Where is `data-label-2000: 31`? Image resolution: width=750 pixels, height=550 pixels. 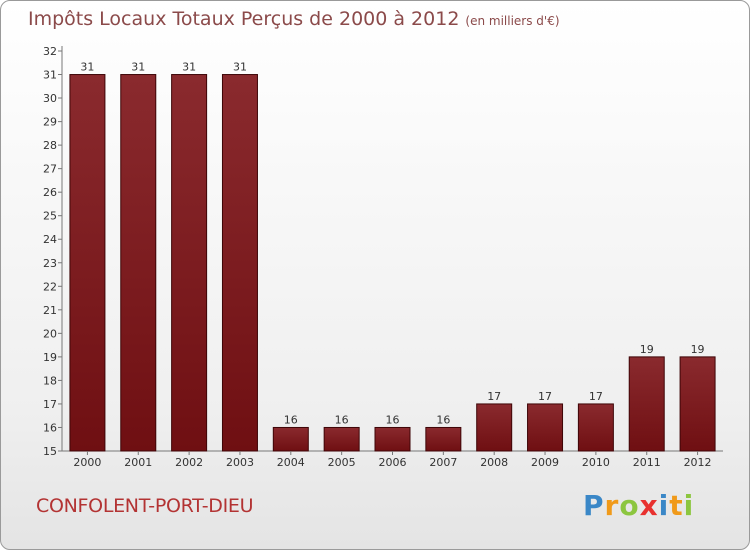 data-label-2000: 31 is located at coordinates (87, 67).